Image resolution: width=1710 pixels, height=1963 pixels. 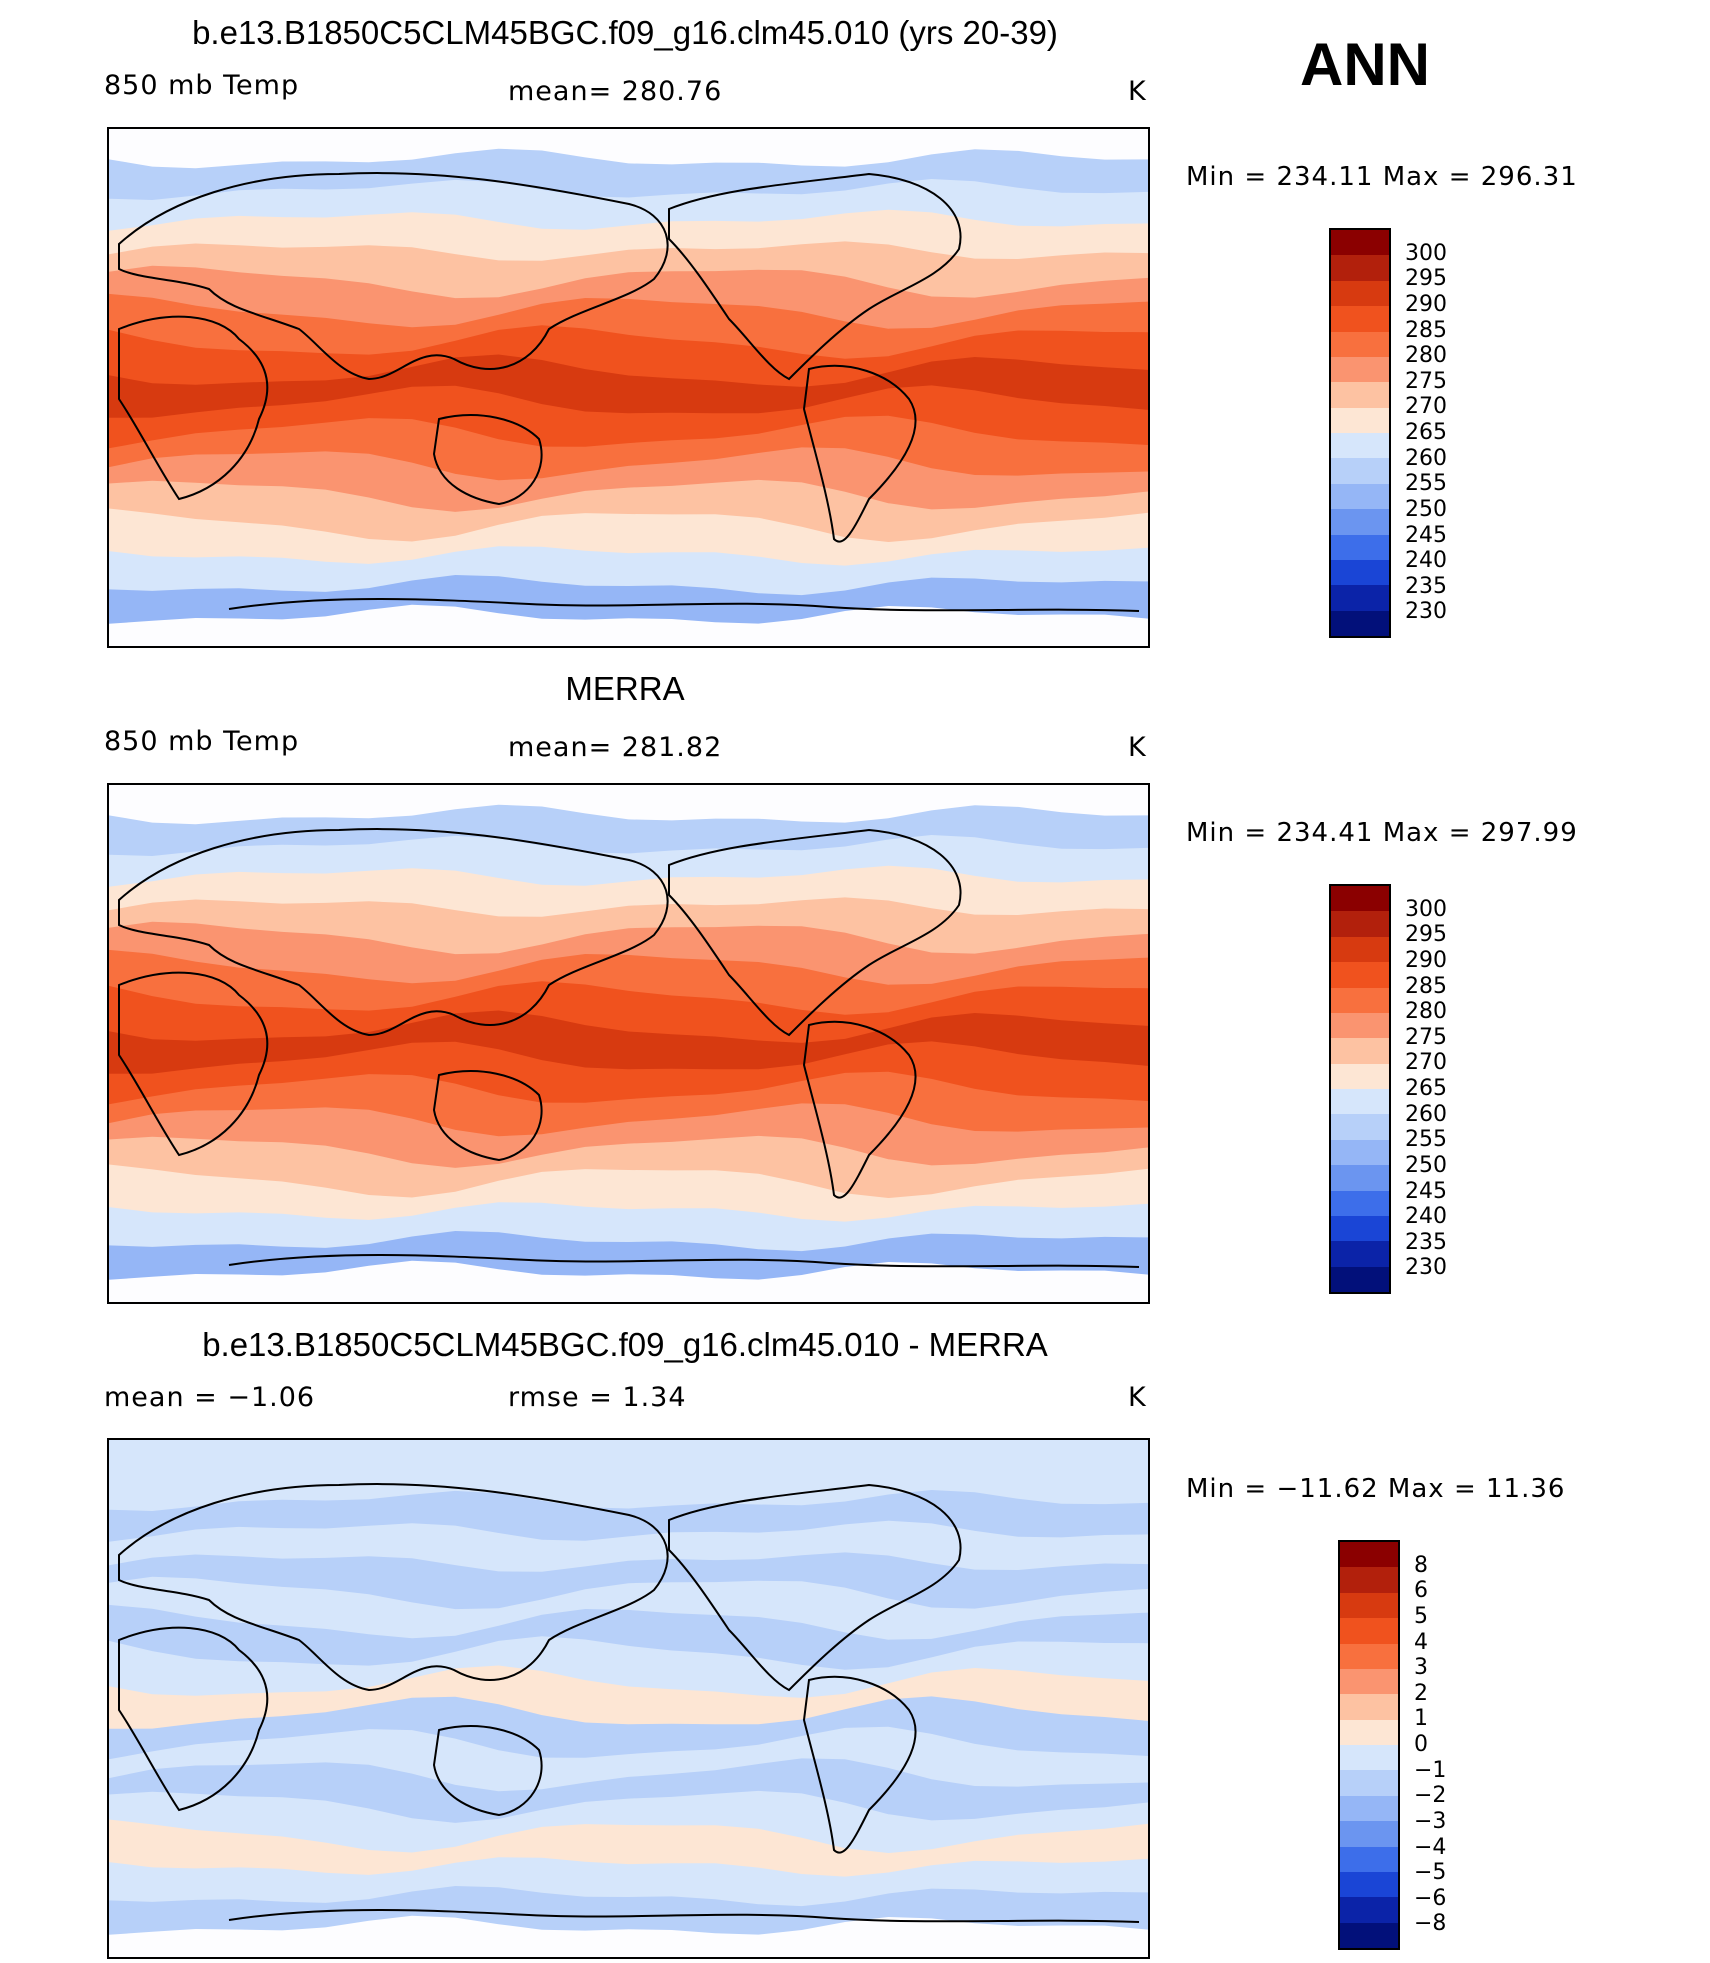 I want to click on colorbar-tick-label: 265, so click(x=1426, y=1088).